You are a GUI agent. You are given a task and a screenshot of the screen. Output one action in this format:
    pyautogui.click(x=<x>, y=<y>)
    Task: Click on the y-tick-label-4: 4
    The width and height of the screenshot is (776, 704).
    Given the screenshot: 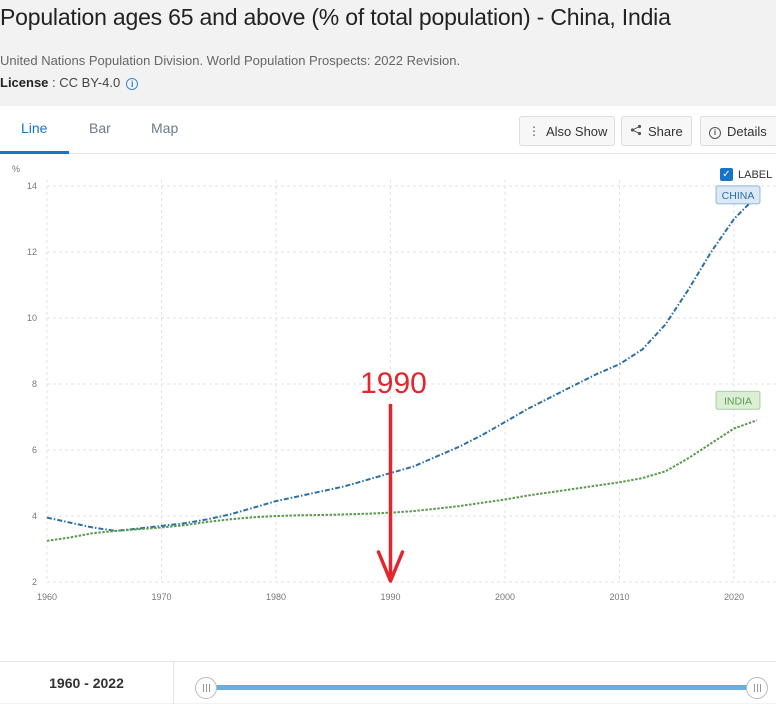 What is the action you would take?
    pyautogui.click(x=34, y=516)
    